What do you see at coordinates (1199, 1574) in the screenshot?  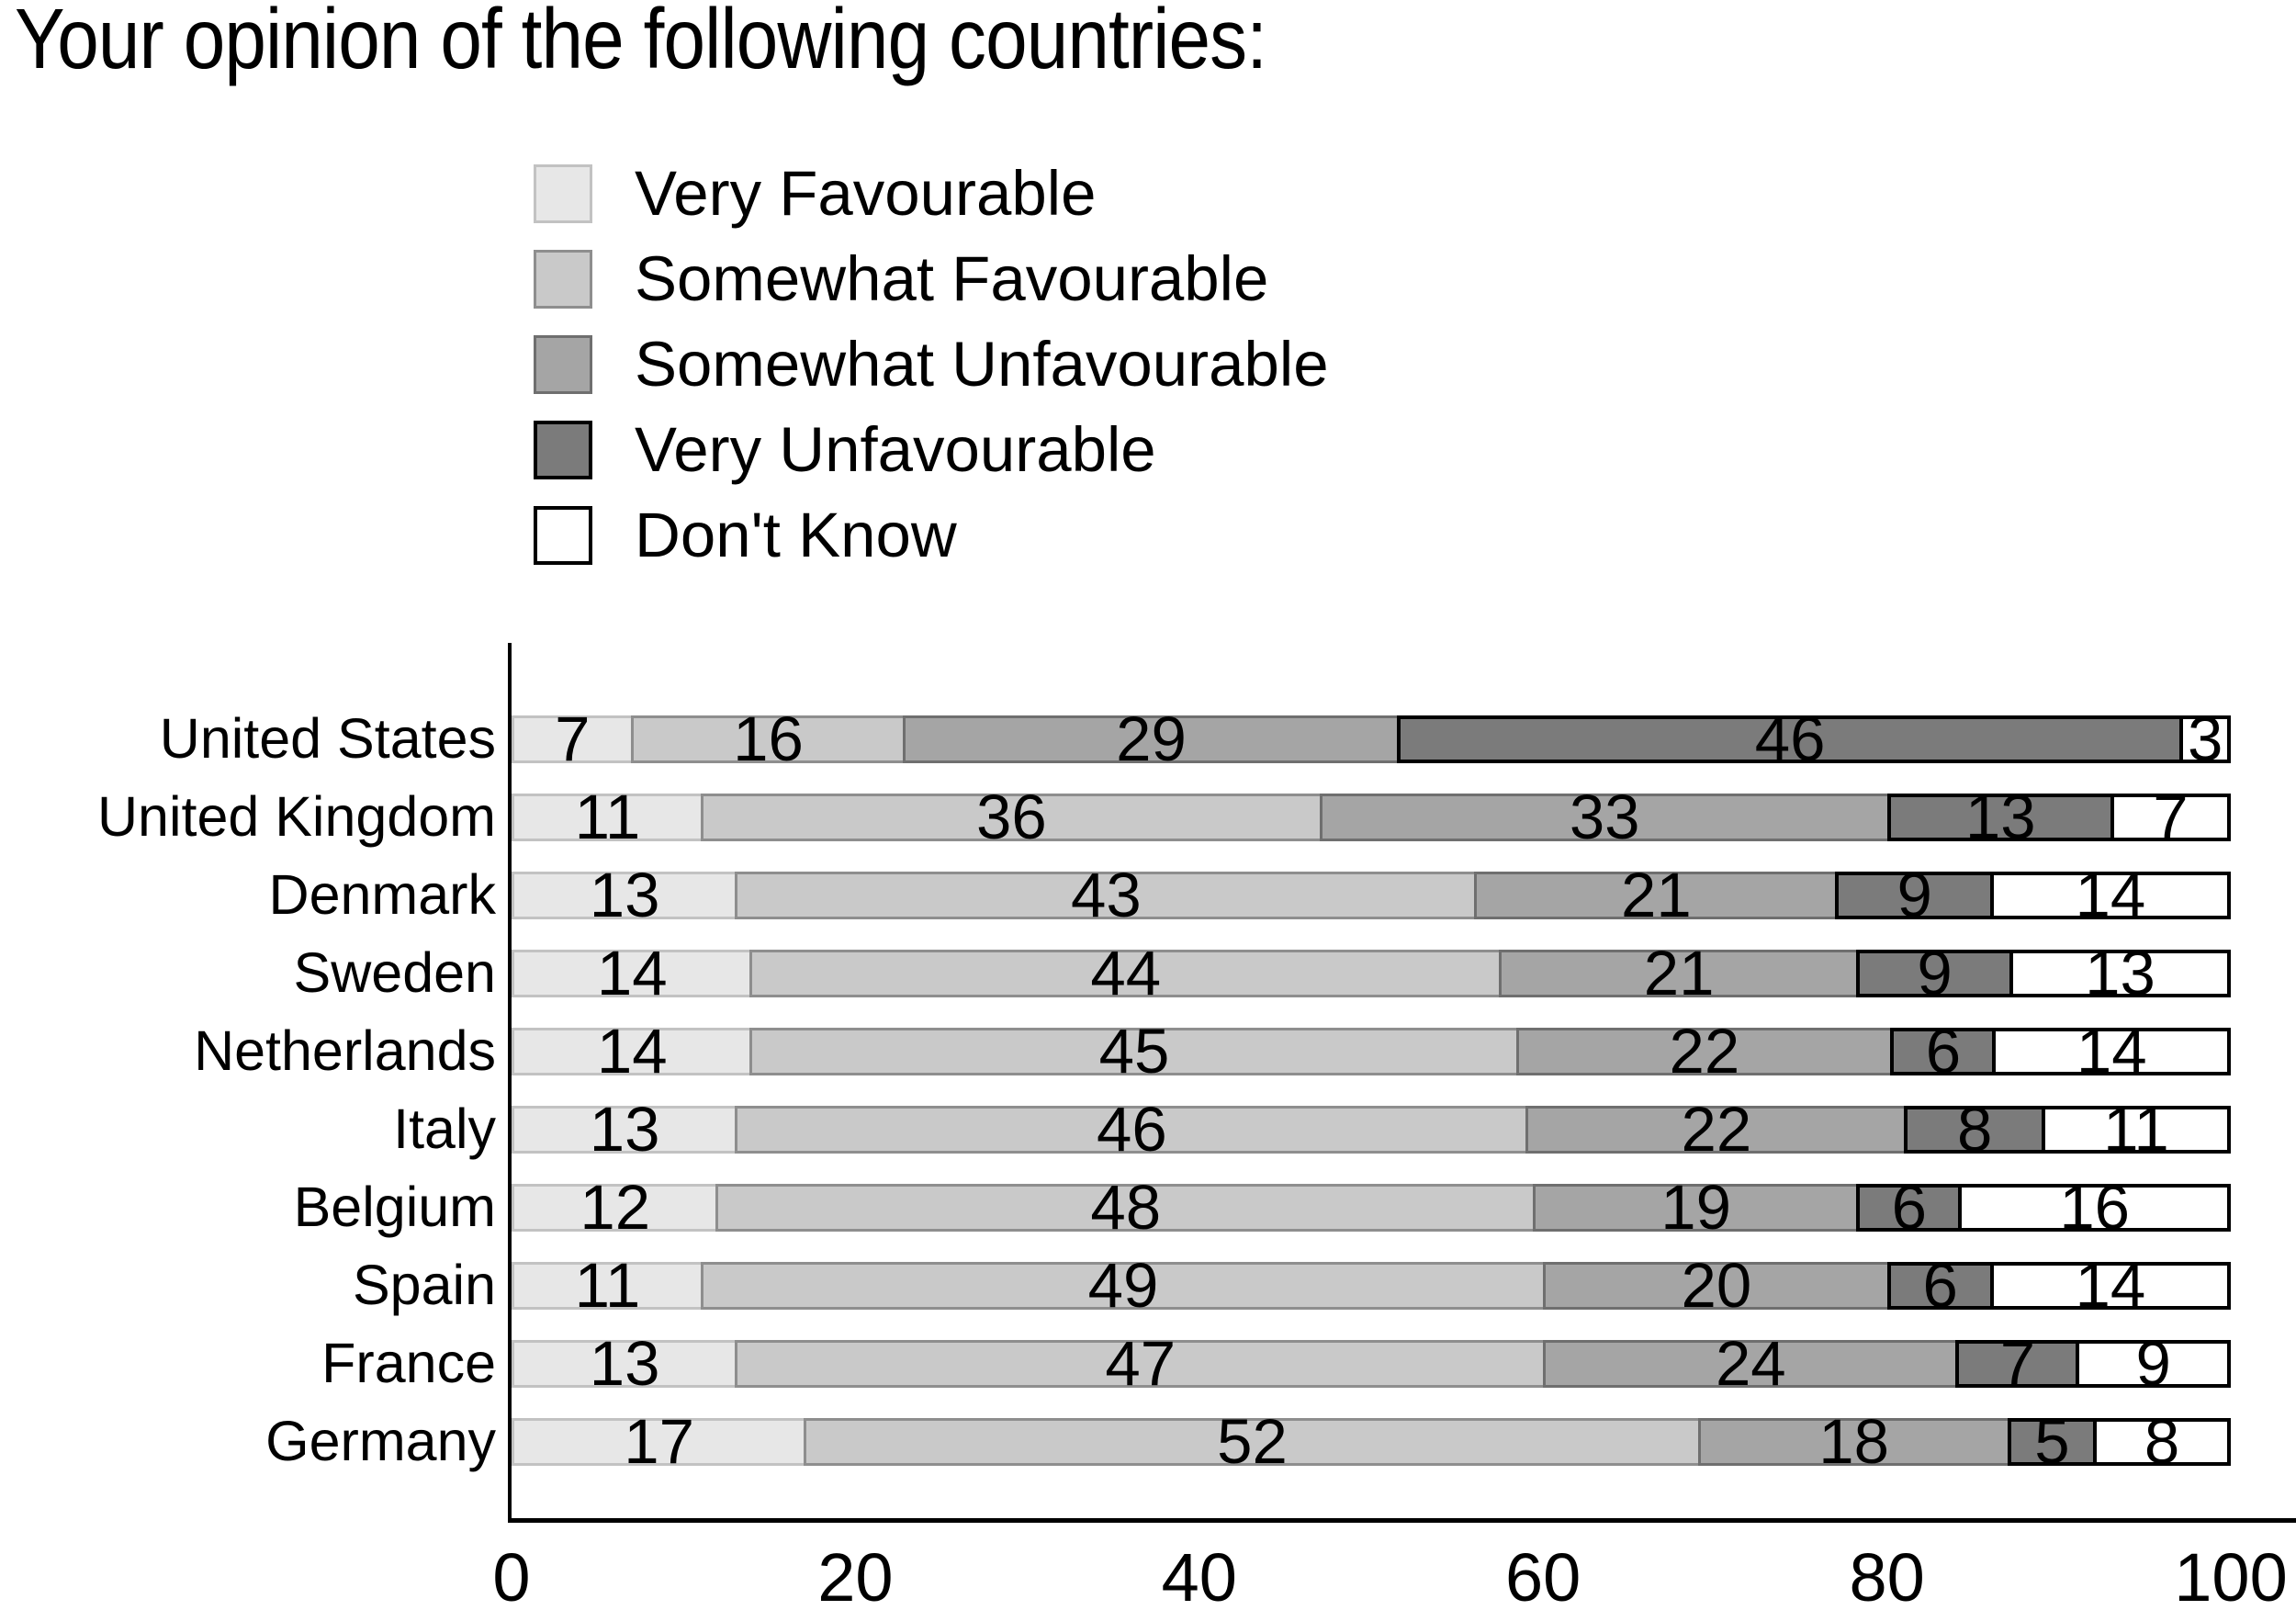 I see `x-tick-label-40: 40` at bounding box center [1199, 1574].